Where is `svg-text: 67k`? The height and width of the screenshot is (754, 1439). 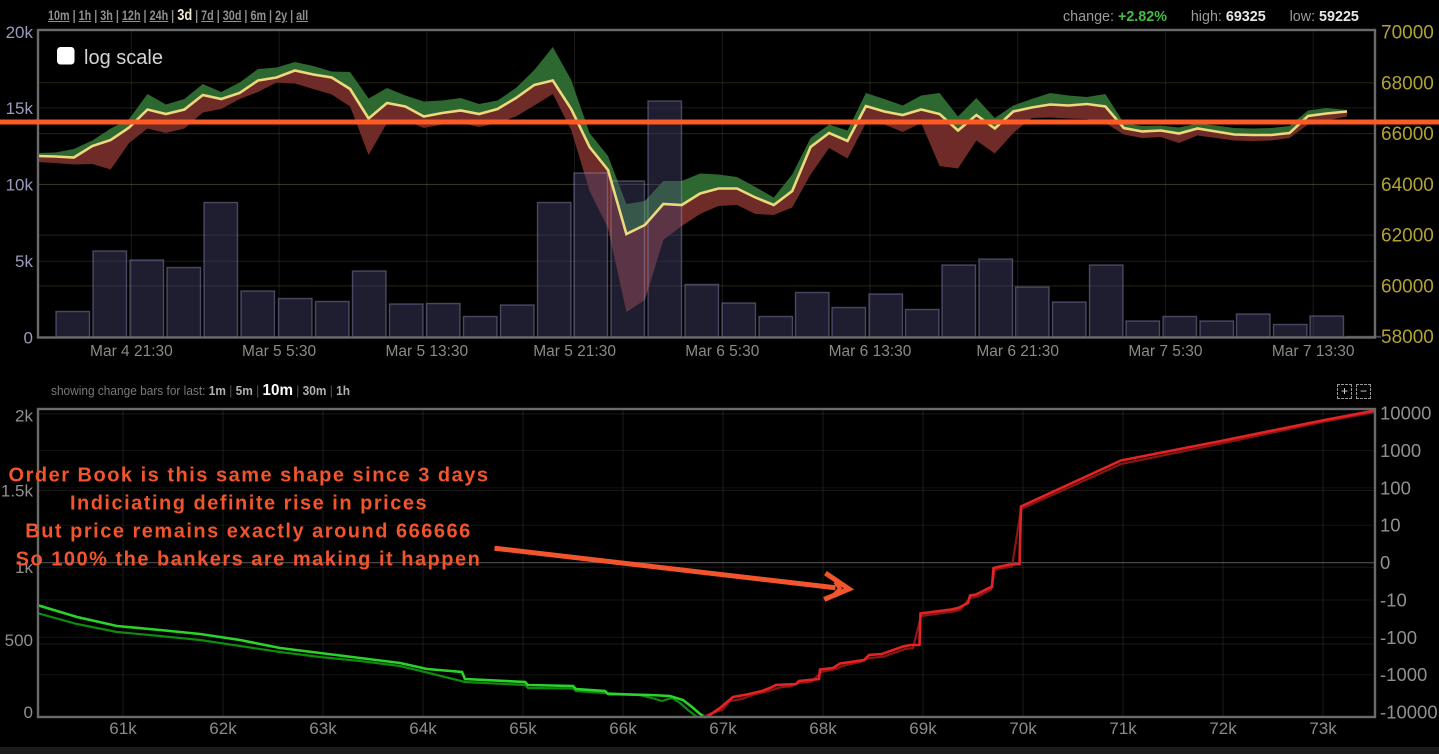 svg-text: 67k is located at coordinates (723, 728).